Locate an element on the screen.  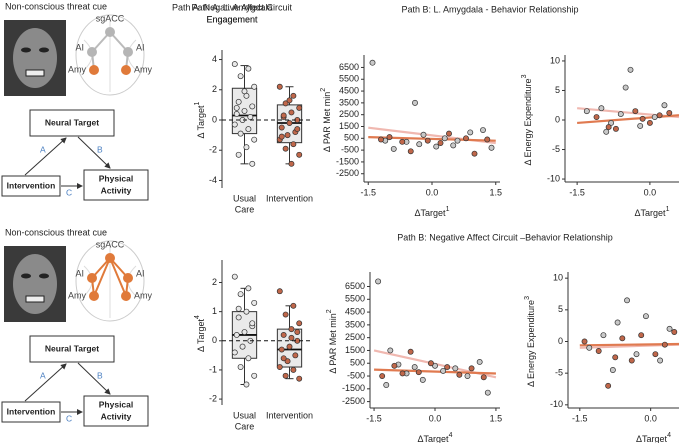
x-tick-label: -1.5 is located at coordinates (368, 192).